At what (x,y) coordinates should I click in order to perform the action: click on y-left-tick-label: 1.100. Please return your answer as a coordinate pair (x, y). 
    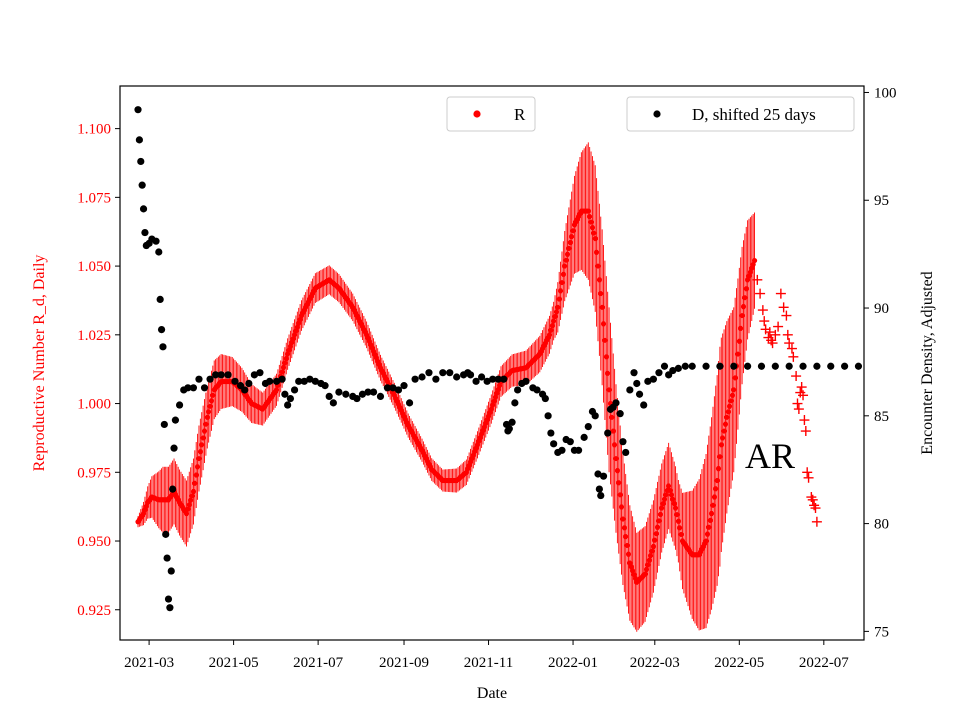
    Looking at the image, I should click on (94, 130).